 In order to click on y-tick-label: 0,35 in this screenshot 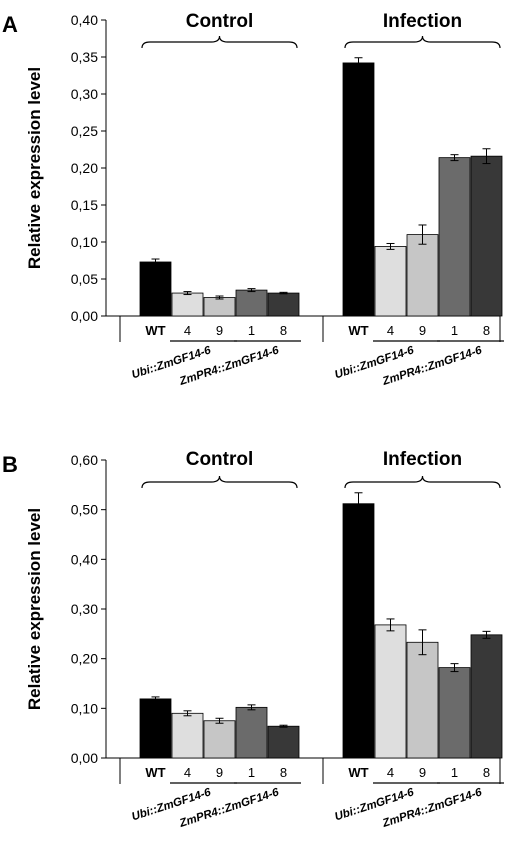, I will do `click(84, 57)`.